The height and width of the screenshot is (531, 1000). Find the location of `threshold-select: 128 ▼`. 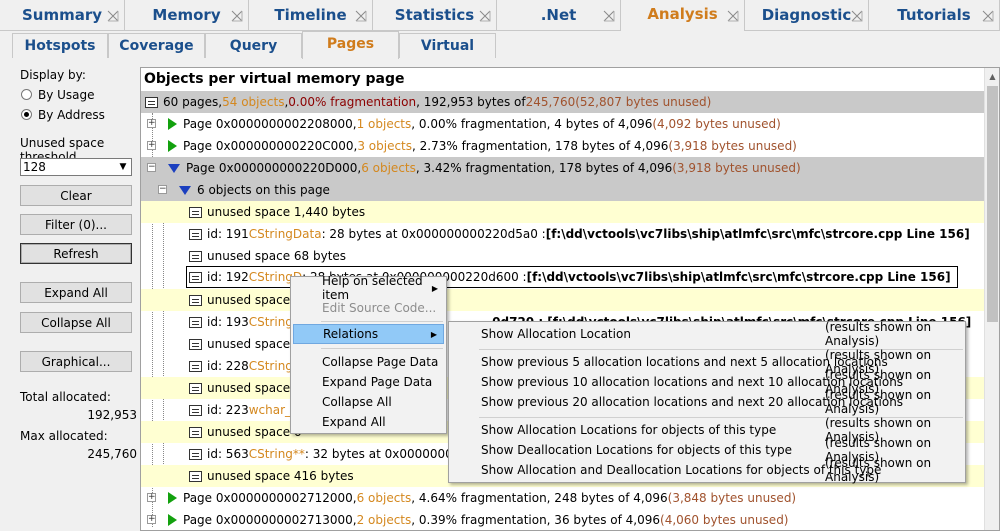

threshold-select: 128 ▼ is located at coordinates (76, 167).